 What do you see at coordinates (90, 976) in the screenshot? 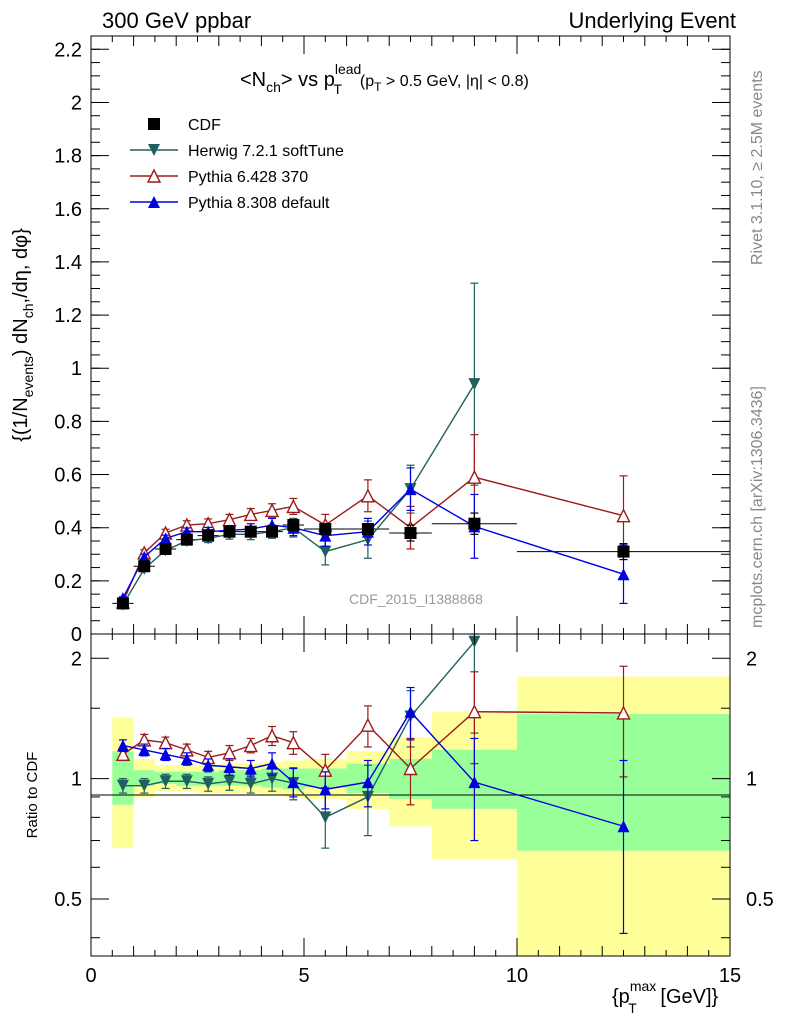
I see `xtick-label: 0` at bounding box center [90, 976].